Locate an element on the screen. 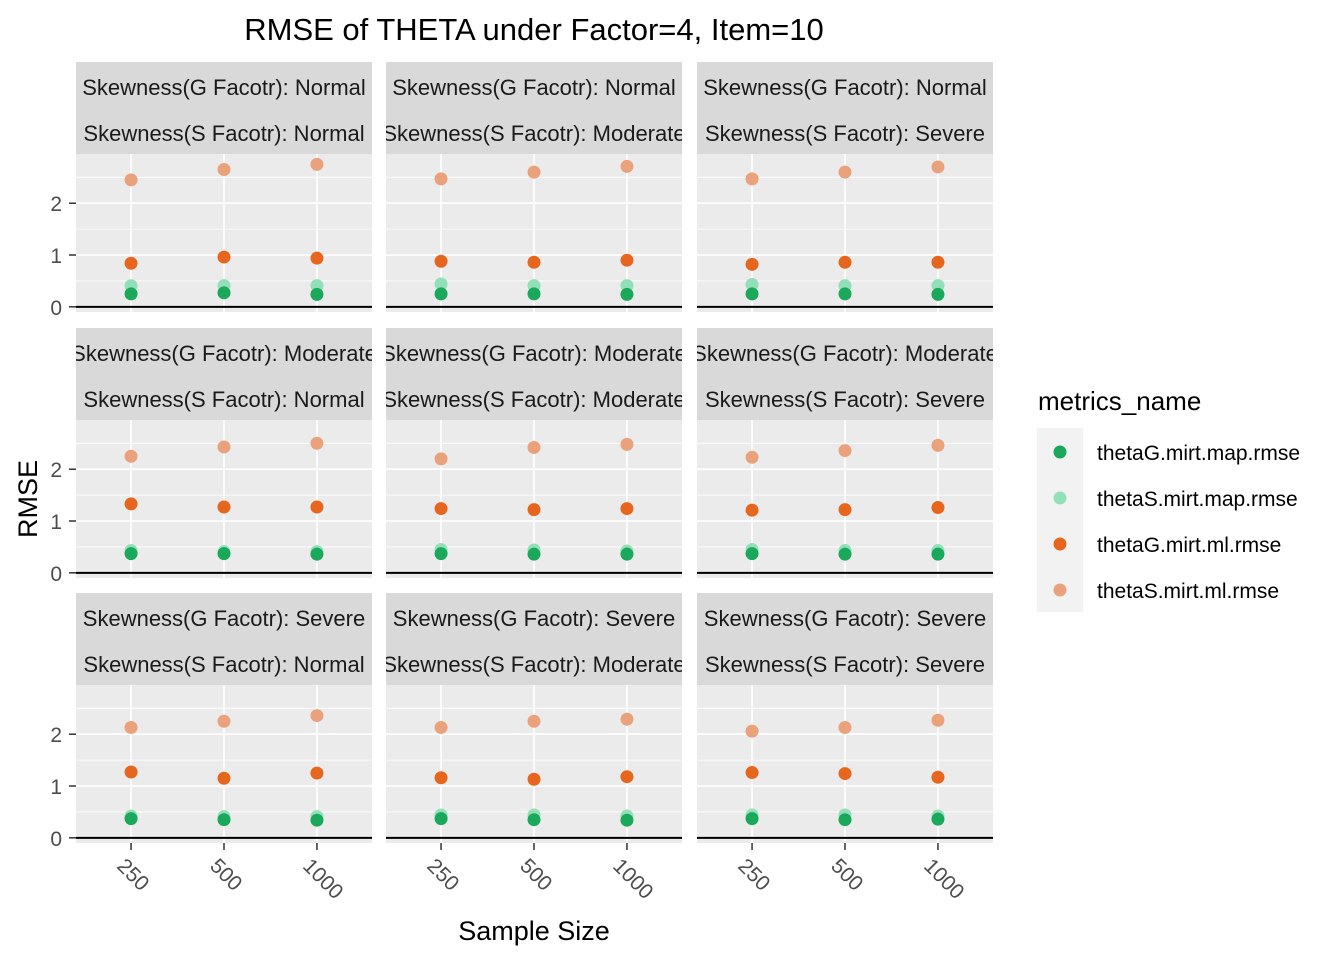 The image size is (1344, 960). legend-entry-label: thetaG.mirt.ml.rmse is located at coordinates (1189, 545).